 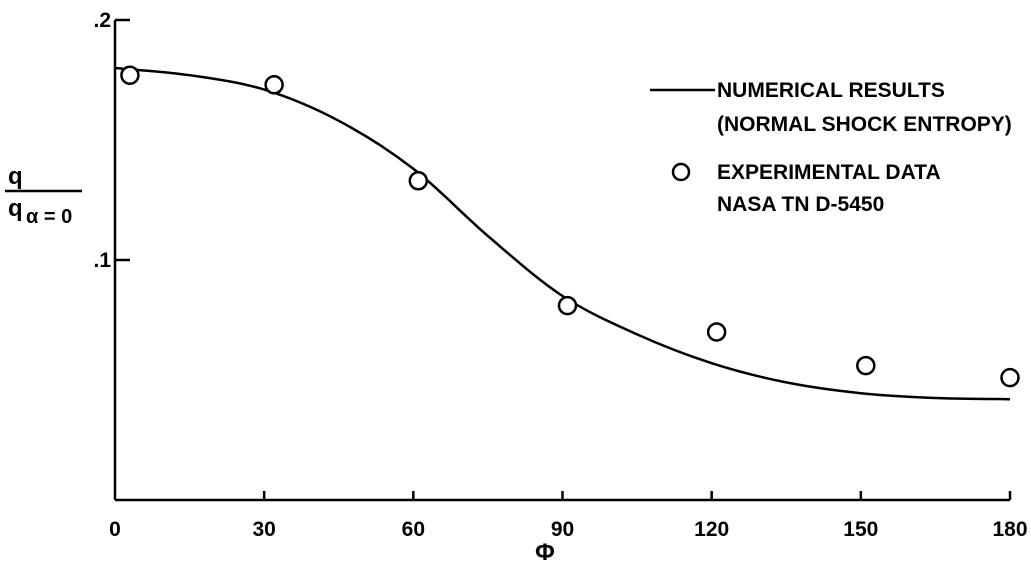 I want to click on y-axis-label-numerator: q, so click(x=15, y=176).